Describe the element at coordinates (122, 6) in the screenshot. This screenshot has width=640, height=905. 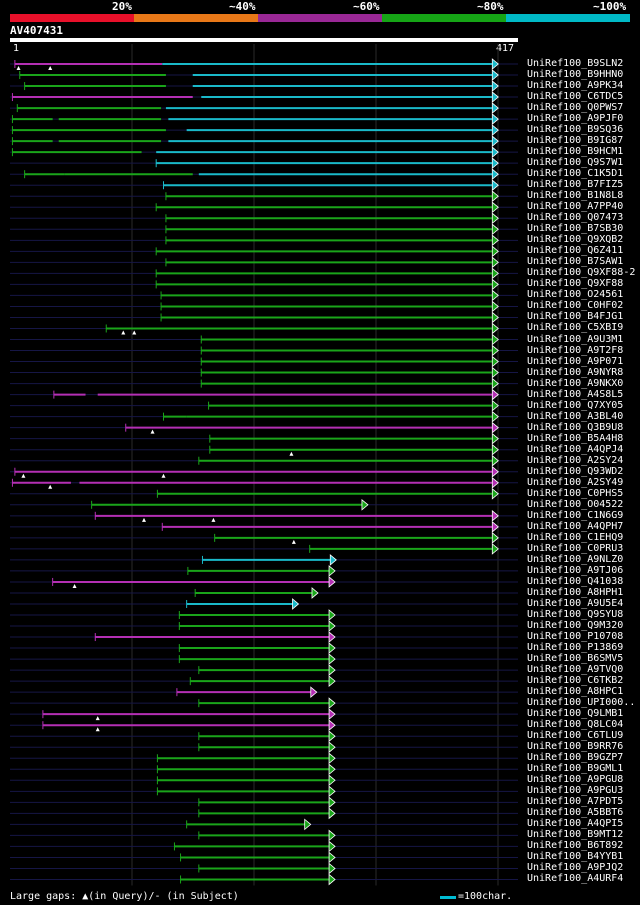
I see `legend-label-20: 20%` at that location.